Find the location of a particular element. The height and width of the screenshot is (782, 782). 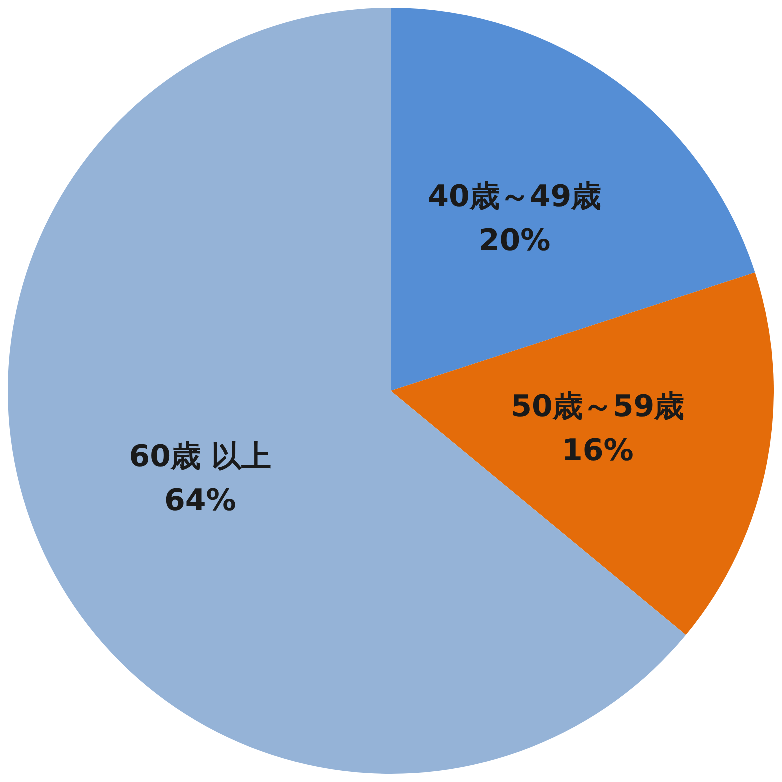

slice-label: 40歳～49歳 is located at coordinates (515, 196).